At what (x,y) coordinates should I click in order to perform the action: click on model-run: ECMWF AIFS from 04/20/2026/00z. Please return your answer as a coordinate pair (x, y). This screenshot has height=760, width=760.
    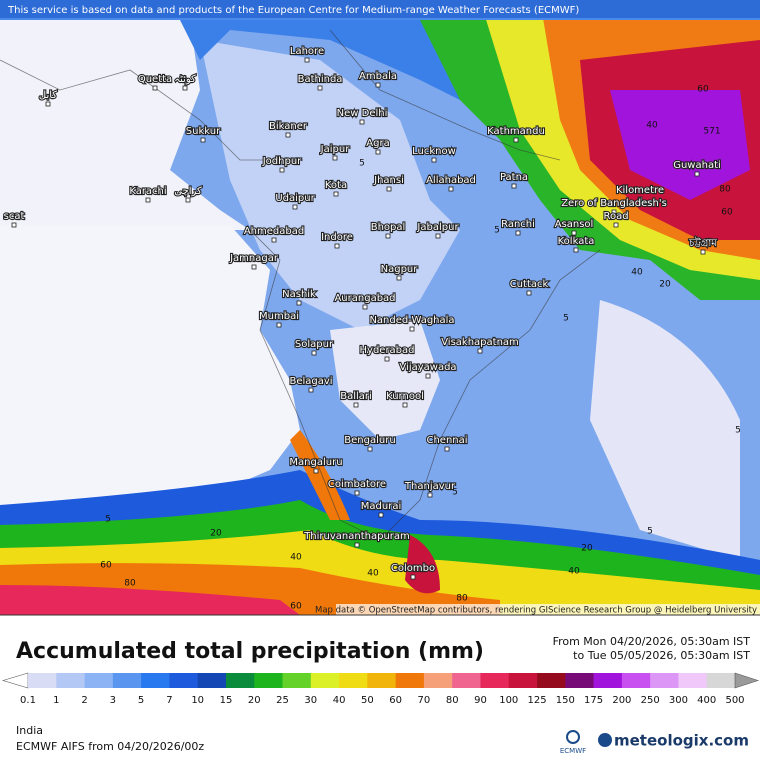
    Looking at the image, I should click on (110, 746).